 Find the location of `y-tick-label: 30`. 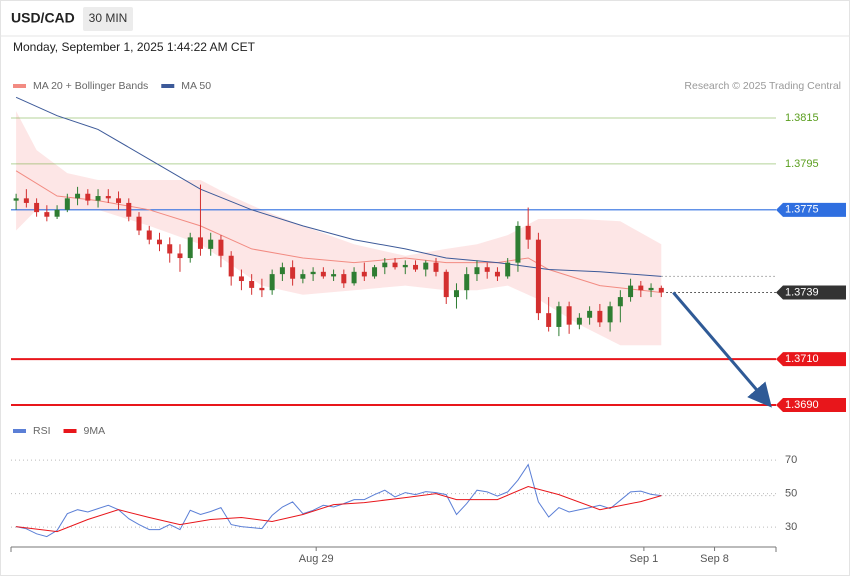

y-tick-label: 30 is located at coordinates (791, 527).